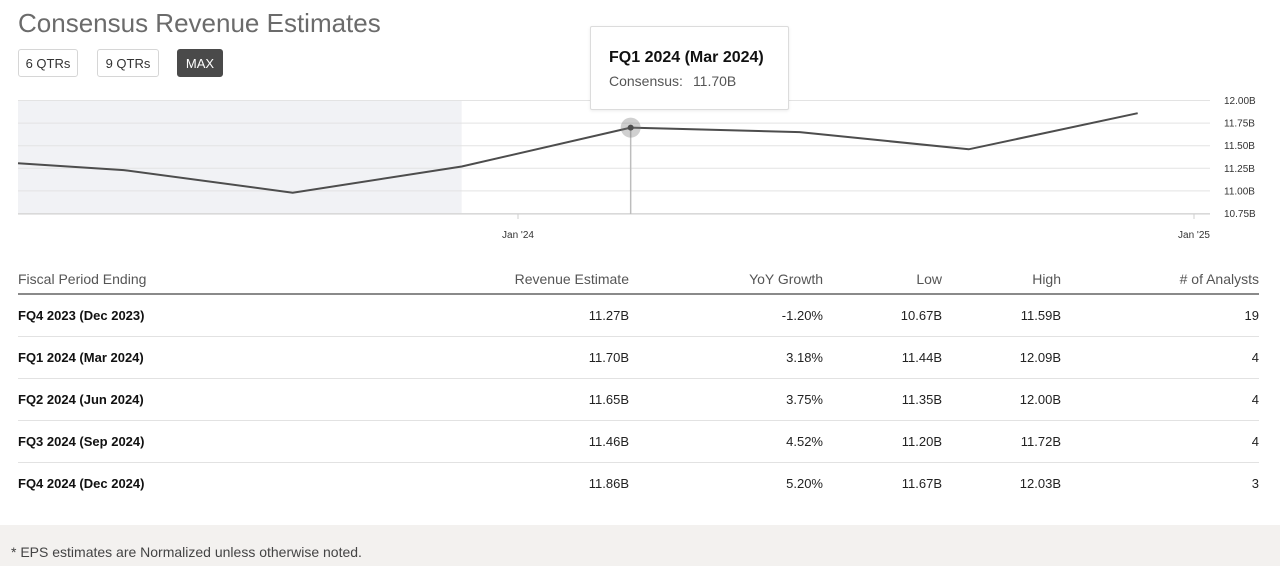 The image size is (1280, 566). What do you see at coordinates (1239, 124) in the screenshot?
I see `y-tick-label: 11.75B` at bounding box center [1239, 124].